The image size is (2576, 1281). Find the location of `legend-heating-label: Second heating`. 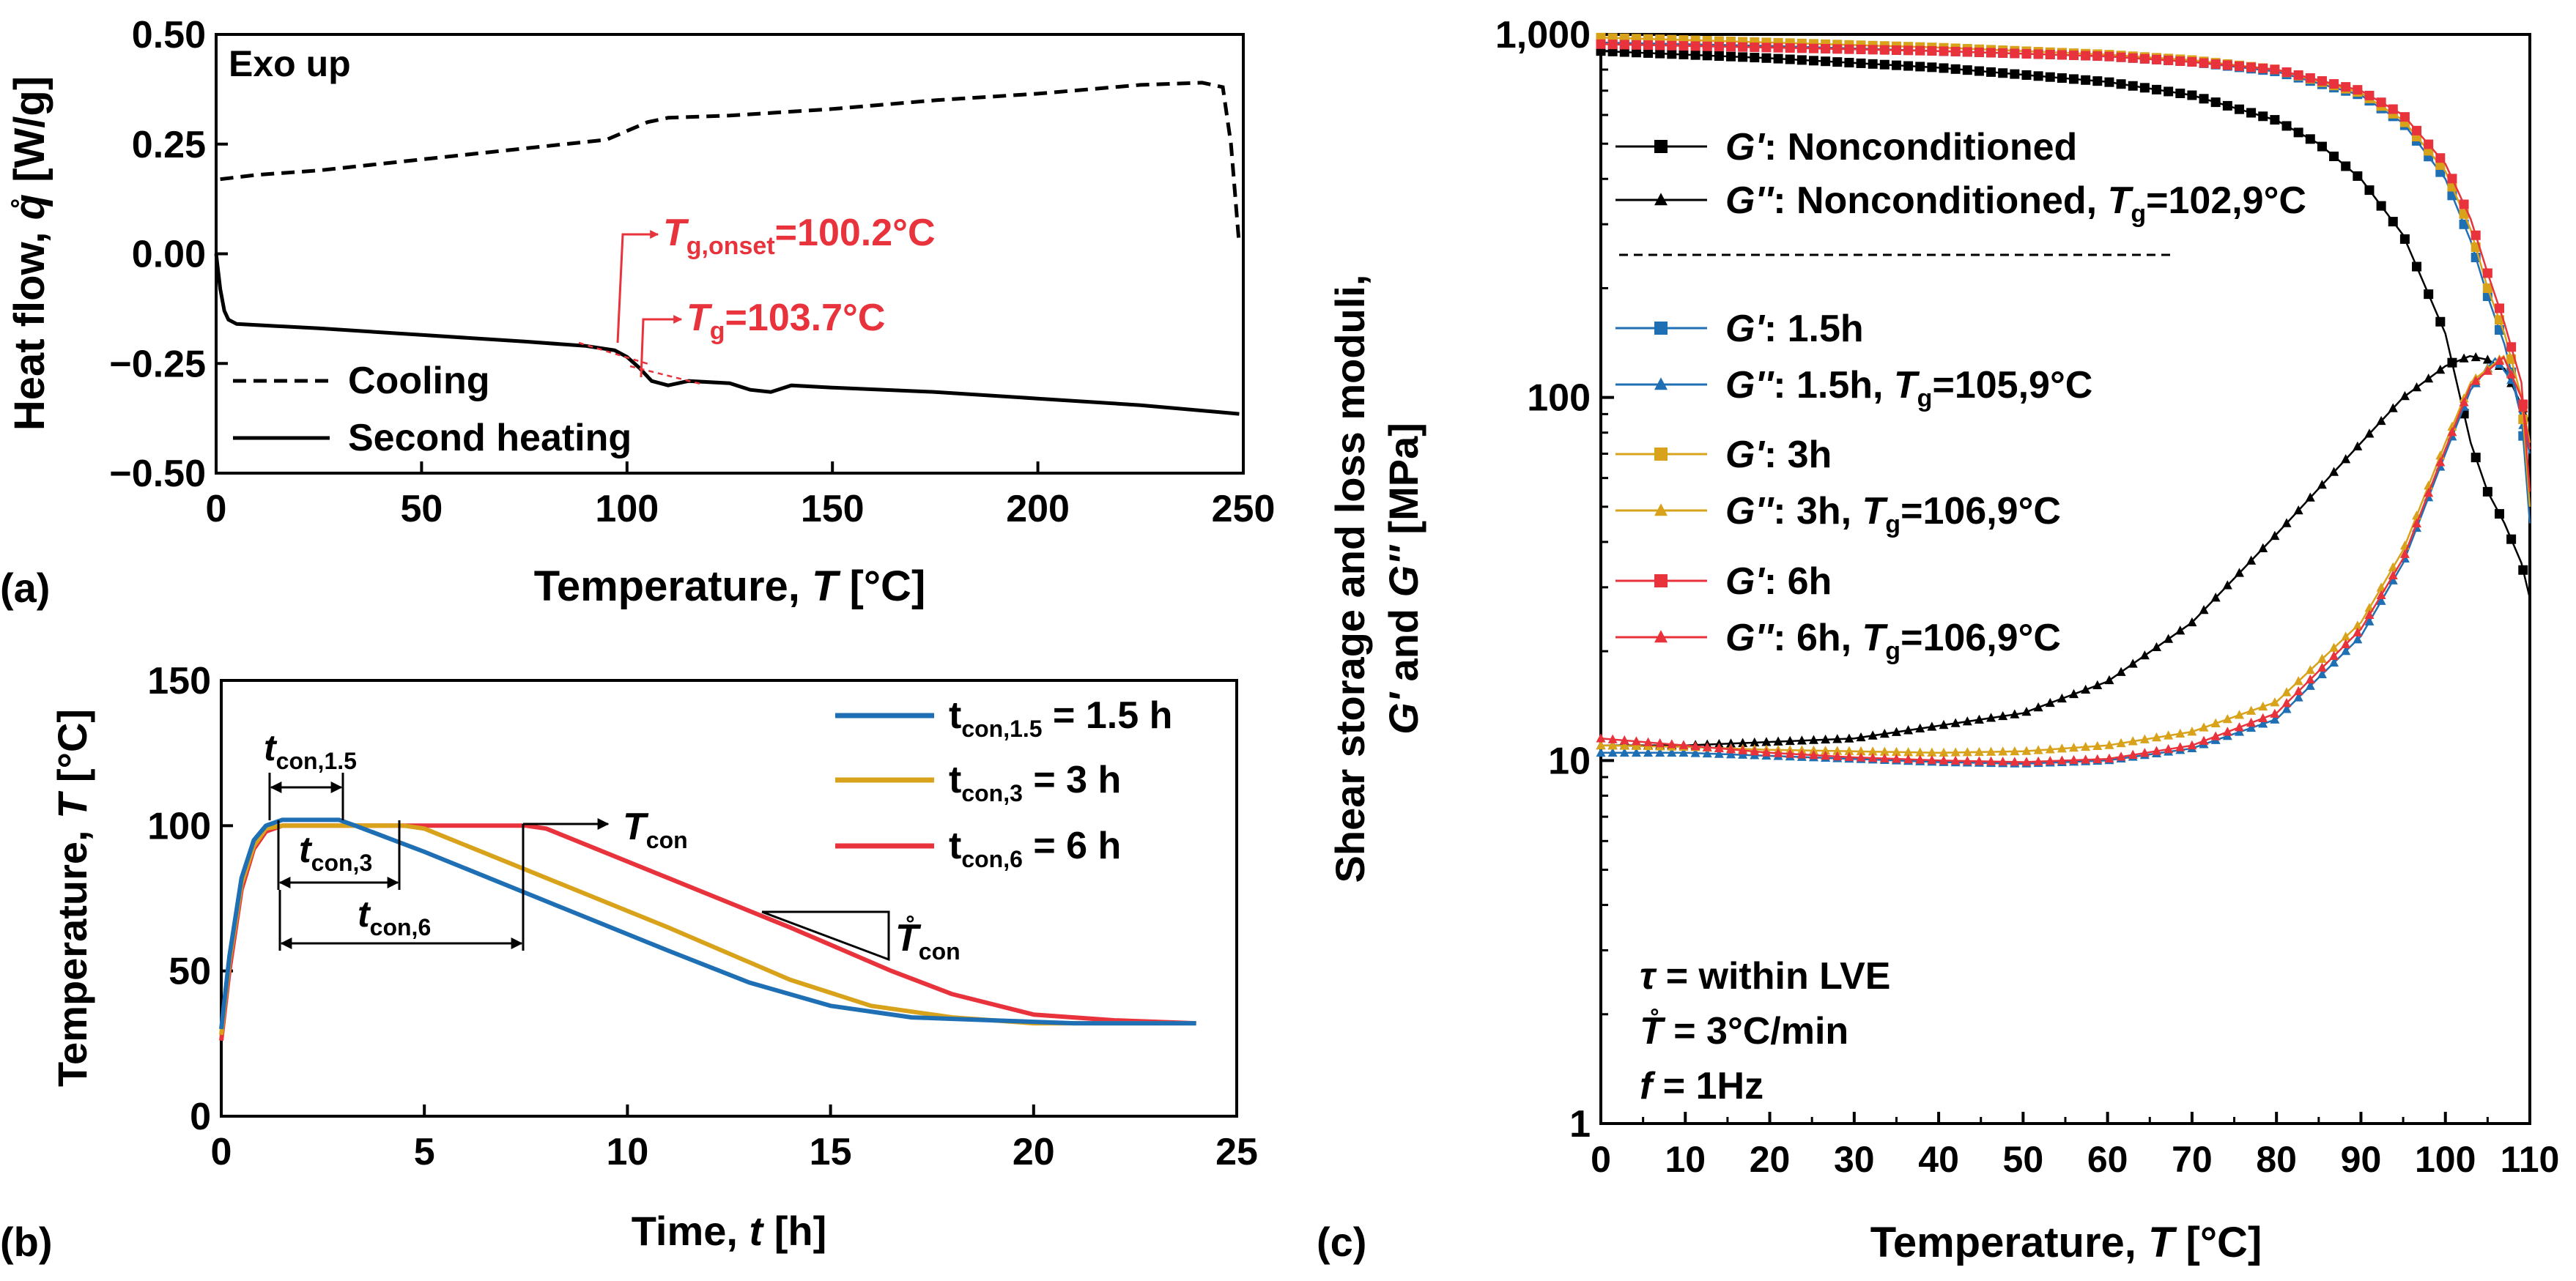

legend-heating-label: Second heating is located at coordinates (490, 438).